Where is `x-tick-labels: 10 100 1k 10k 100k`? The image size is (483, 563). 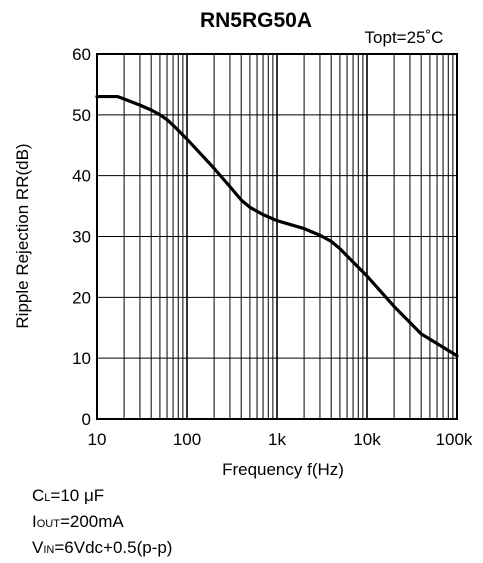 x-tick-labels: 10 100 1k 10k 100k is located at coordinates (280, 439).